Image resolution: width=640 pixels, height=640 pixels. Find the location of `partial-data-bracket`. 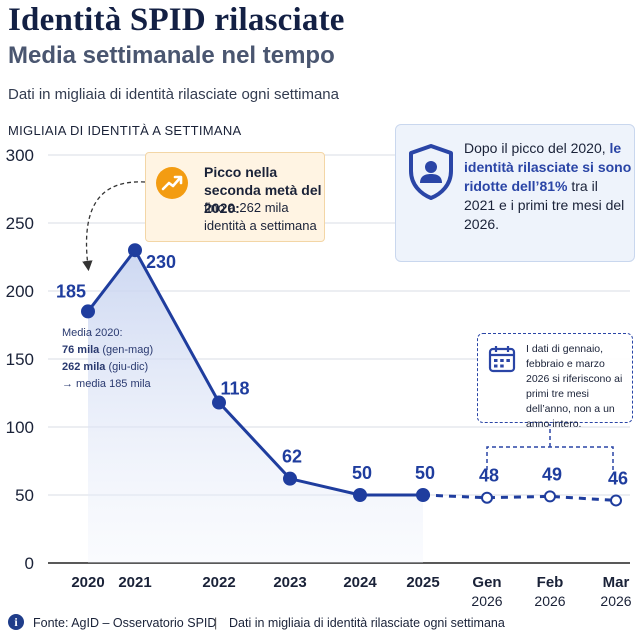

partial-data-bracket is located at coordinates (550, 447).